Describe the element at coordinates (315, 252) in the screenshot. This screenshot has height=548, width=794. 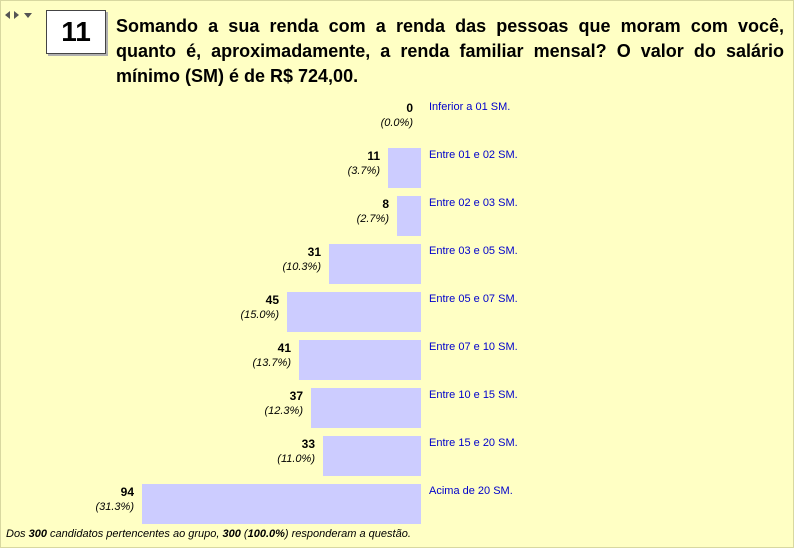
I see `bar-count-label: 31` at that location.